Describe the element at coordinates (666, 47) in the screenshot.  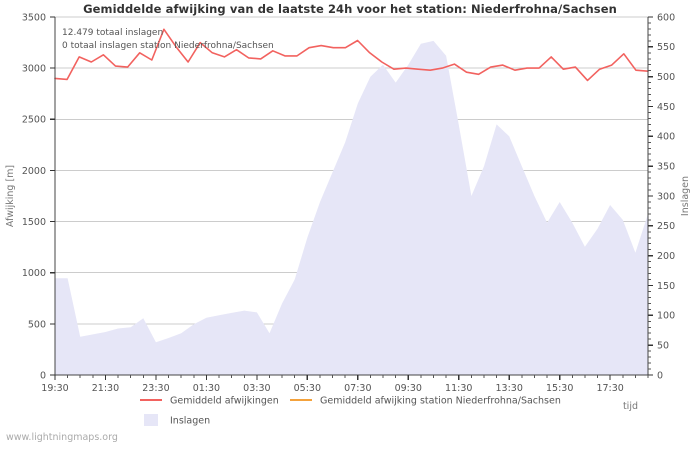
I see `right-axis-tick-label: 550` at that location.